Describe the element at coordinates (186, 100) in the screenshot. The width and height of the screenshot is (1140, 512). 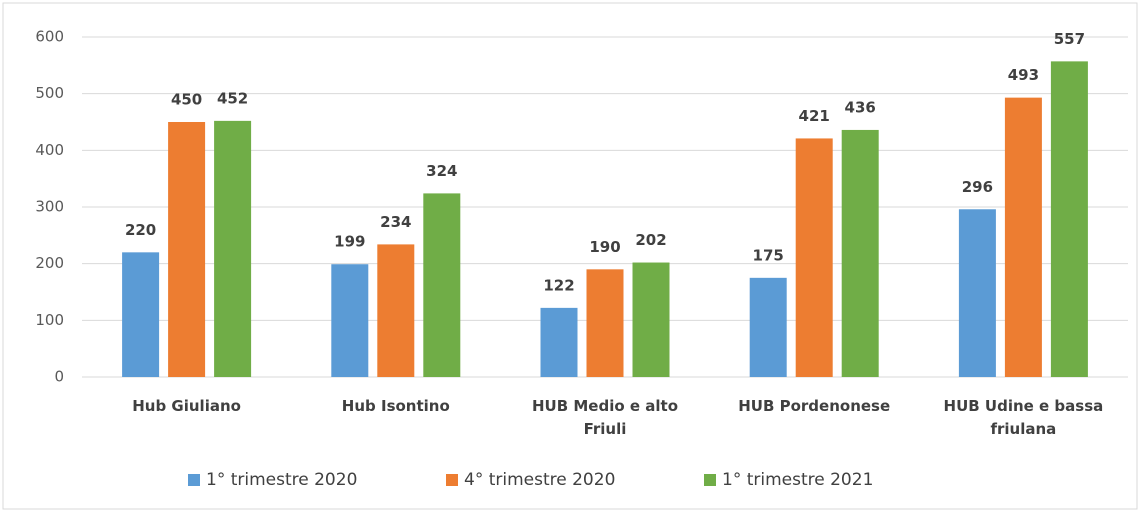
I see `data-label: 450` at that location.